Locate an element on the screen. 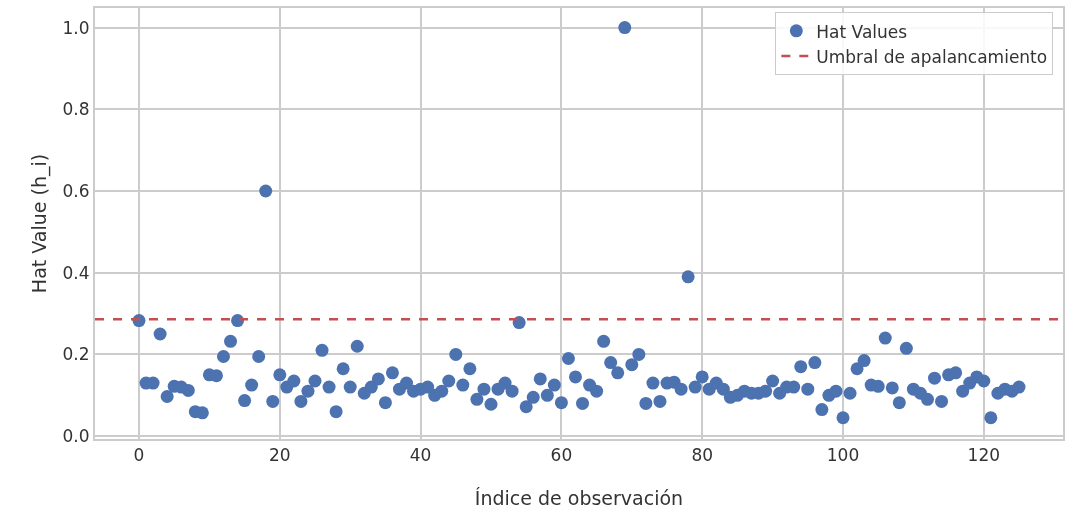 The height and width of the screenshot is (509, 1068). x-tick-label: 60 is located at coordinates (561, 455).